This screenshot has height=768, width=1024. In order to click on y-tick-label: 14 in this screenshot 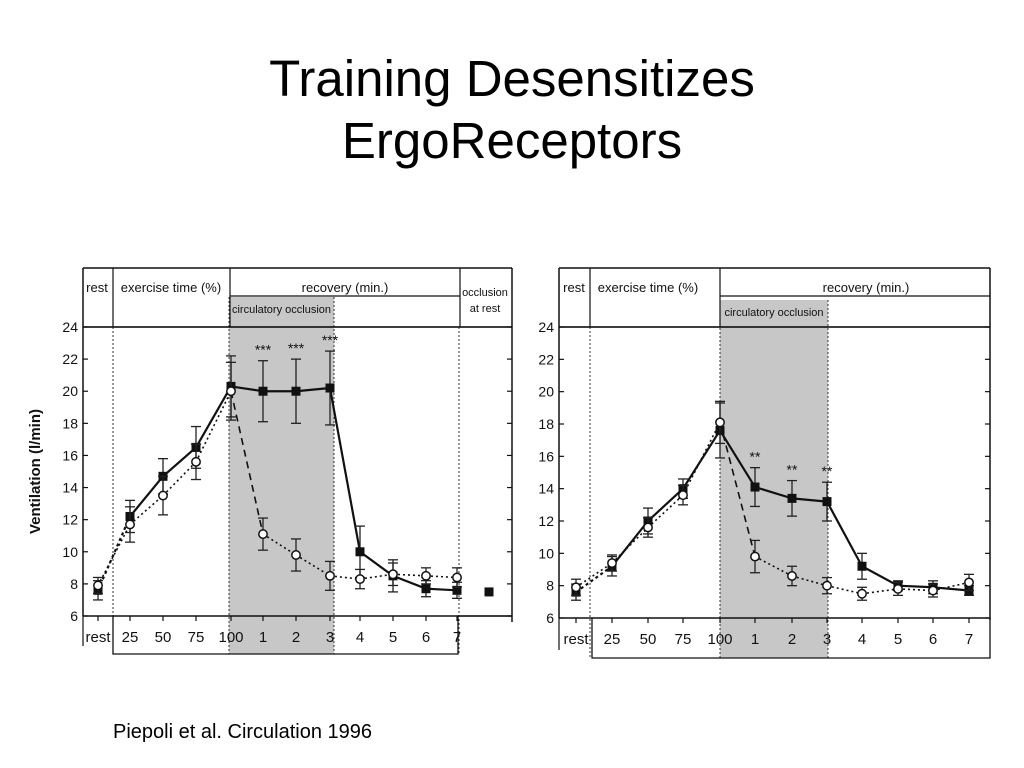, I will do `click(70, 488)`.